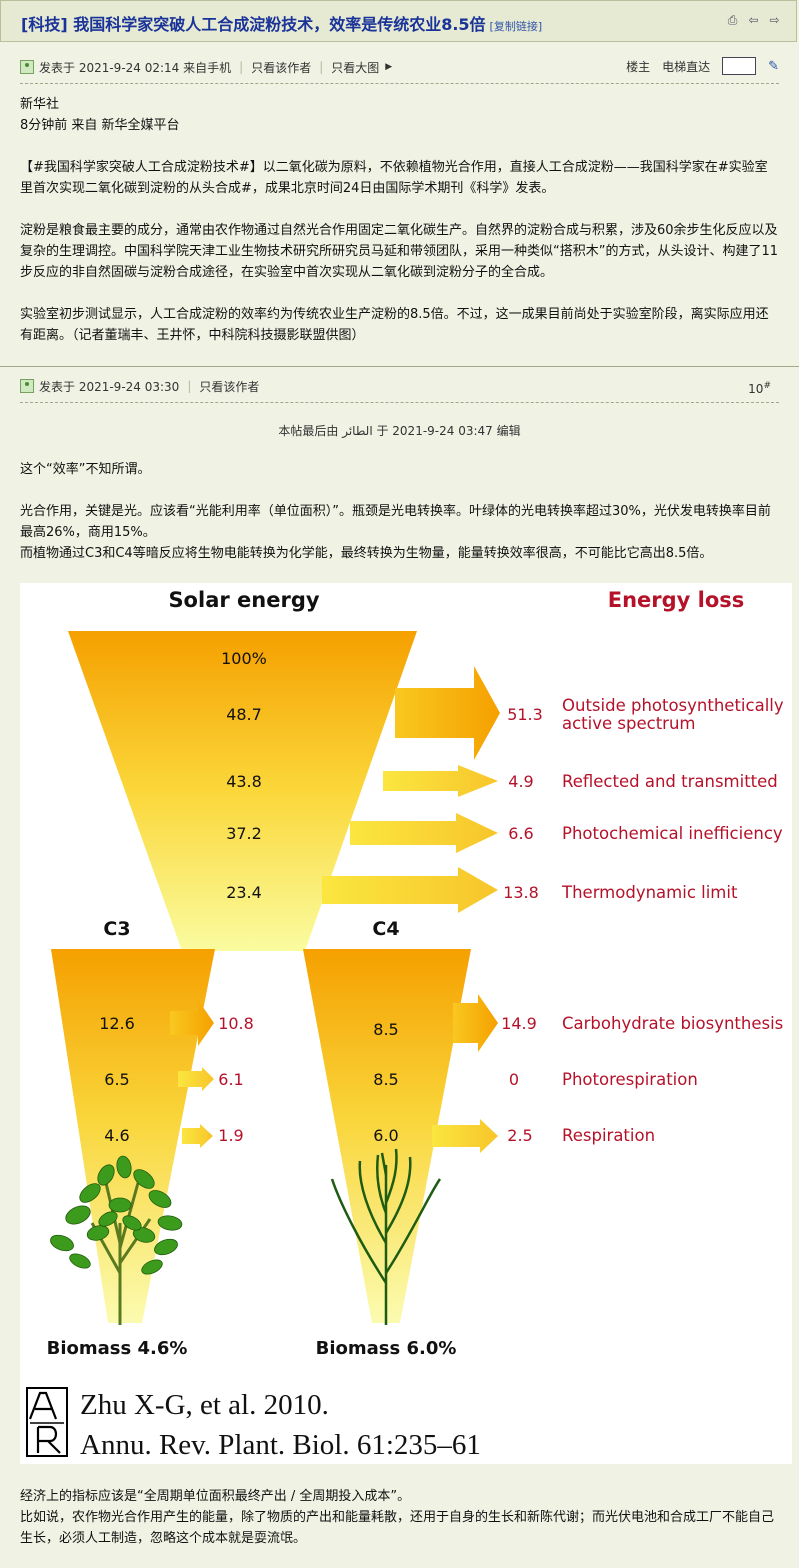 The height and width of the screenshot is (1568, 799). What do you see at coordinates (385, 929) in the screenshot?
I see `c4-label: C4` at bounding box center [385, 929].